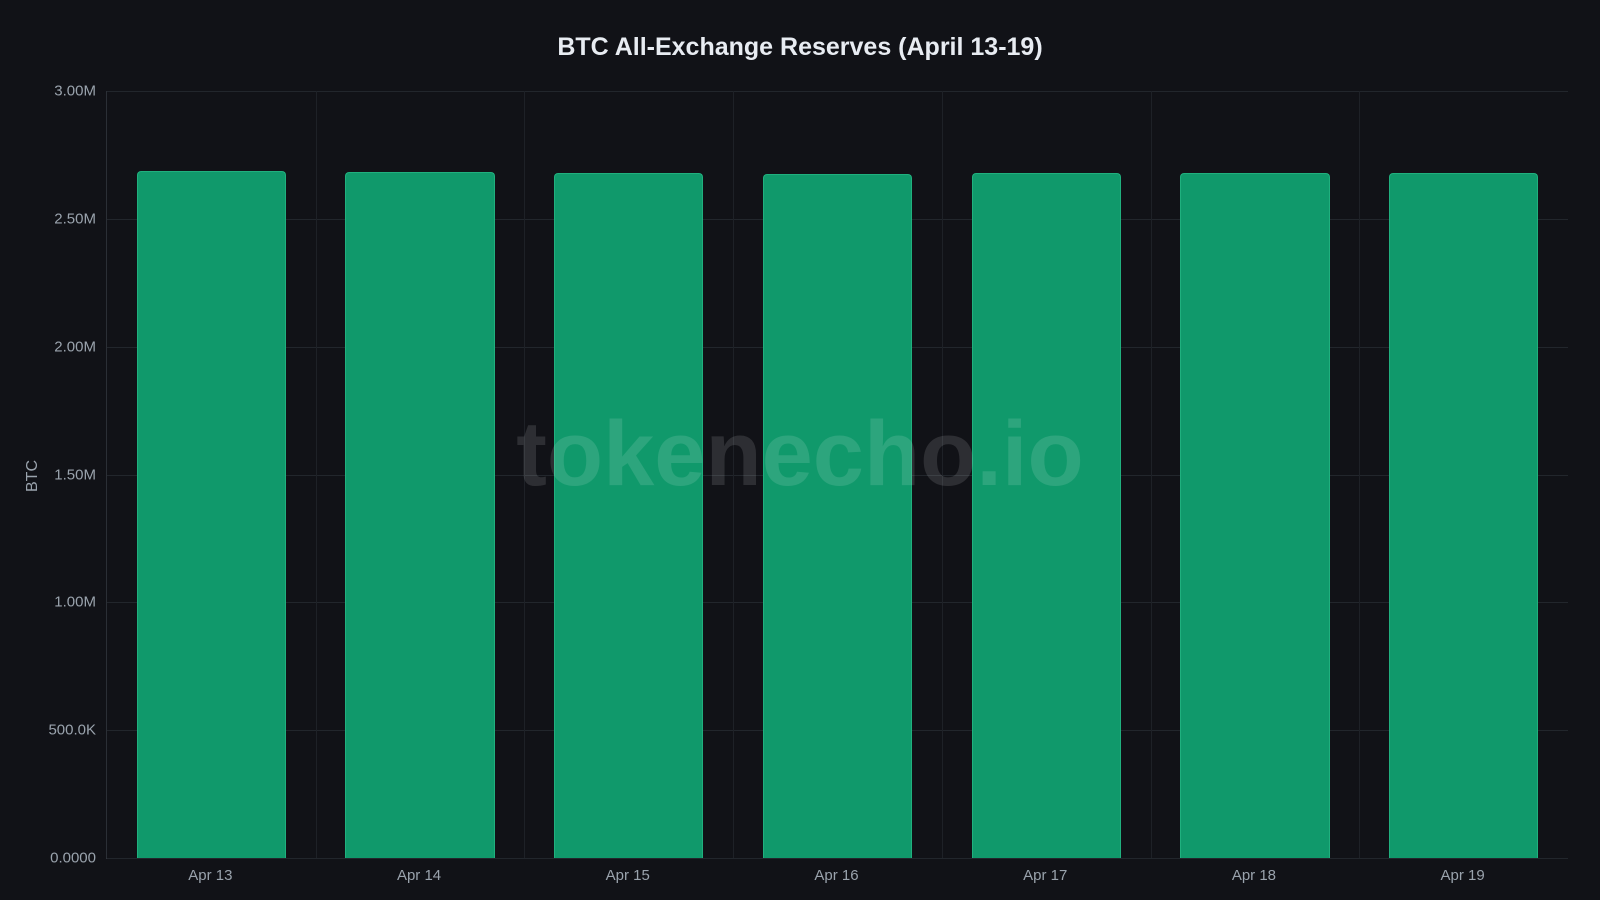 This screenshot has height=900, width=1600. I want to click on x-tick-label: Apr 16, so click(836, 875).